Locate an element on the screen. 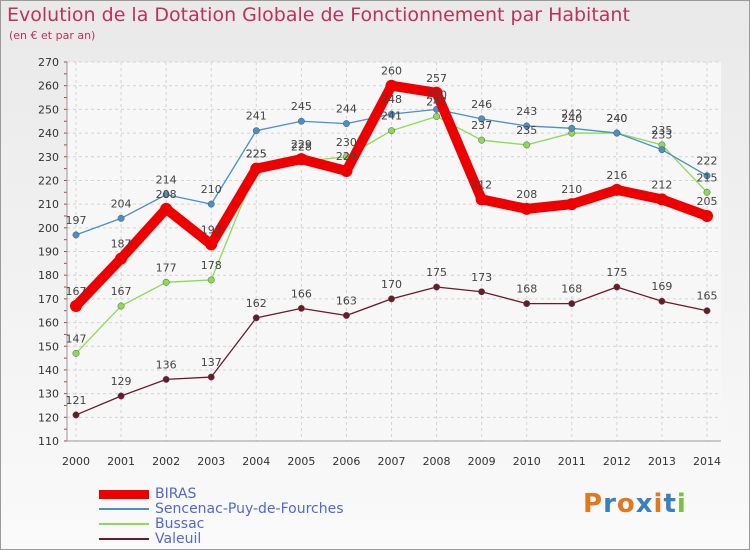 The width and height of the screenshot is (750, 550). data-label: 178 is located at coordinates (211, 265).